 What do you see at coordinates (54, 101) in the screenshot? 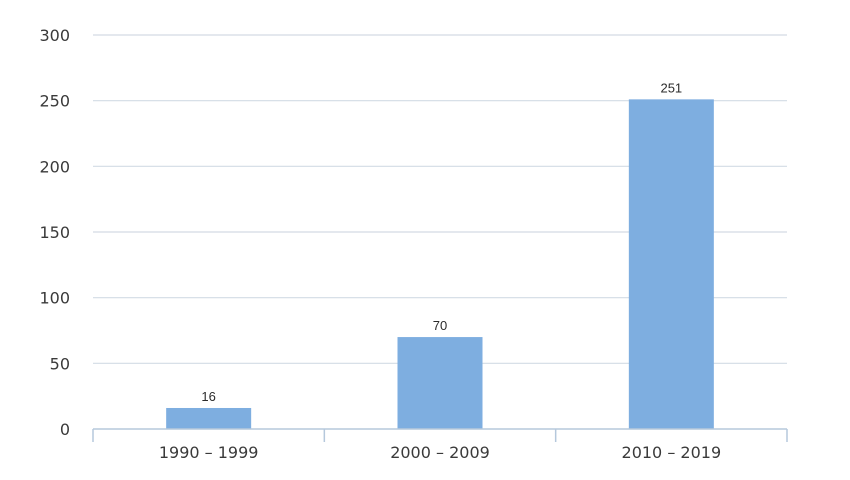
I see `y-tick-label: 250` at bounding box center [54, 101].